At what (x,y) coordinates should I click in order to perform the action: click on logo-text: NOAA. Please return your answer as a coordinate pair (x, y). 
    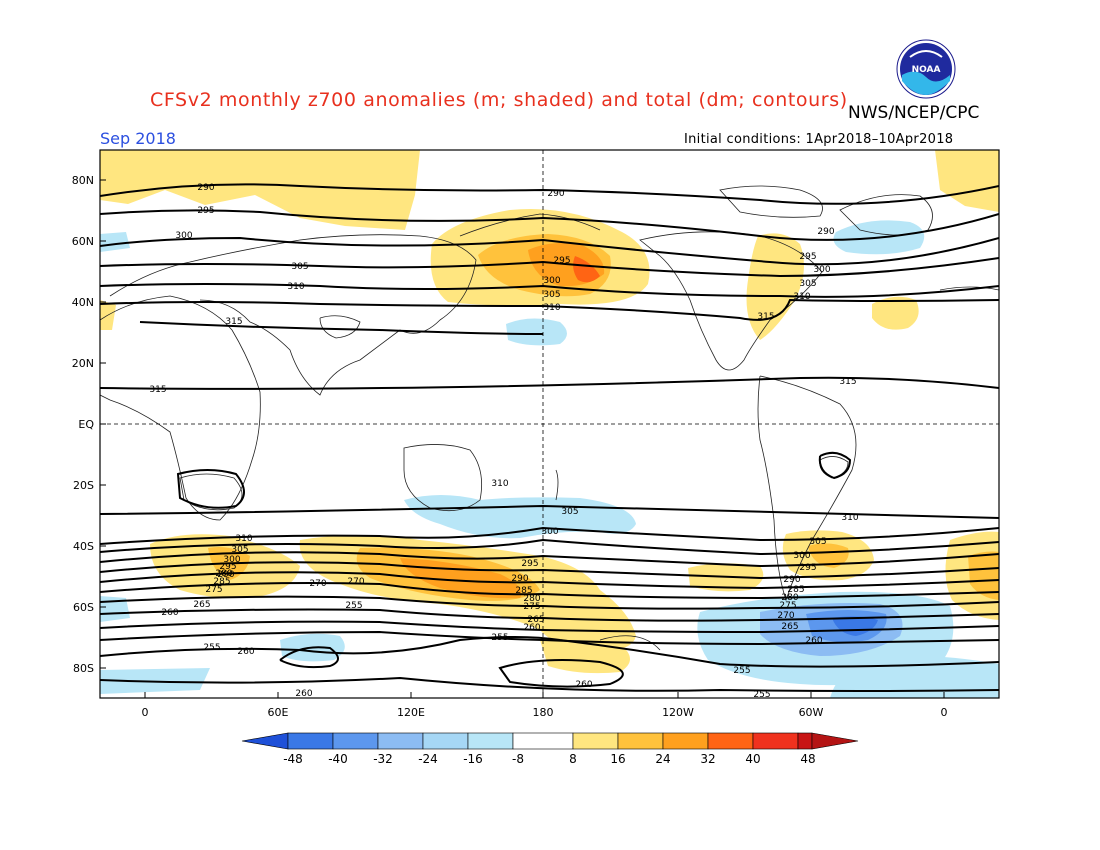
    Looking at the image, I should click on (926, 70).